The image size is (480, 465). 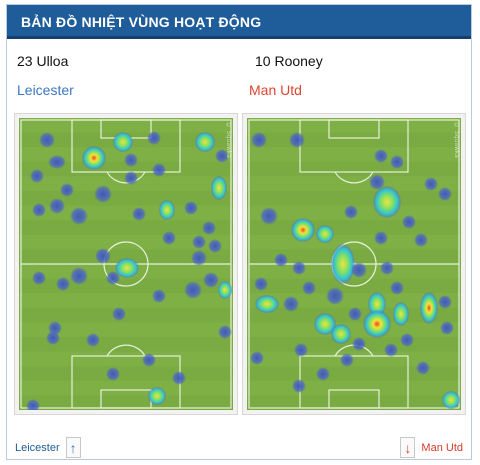 I want to click on widget-title: BẢN ĐỒ NHIỆT VÙNG HOẠT ĐỘNG, so click(x=141, y=22).